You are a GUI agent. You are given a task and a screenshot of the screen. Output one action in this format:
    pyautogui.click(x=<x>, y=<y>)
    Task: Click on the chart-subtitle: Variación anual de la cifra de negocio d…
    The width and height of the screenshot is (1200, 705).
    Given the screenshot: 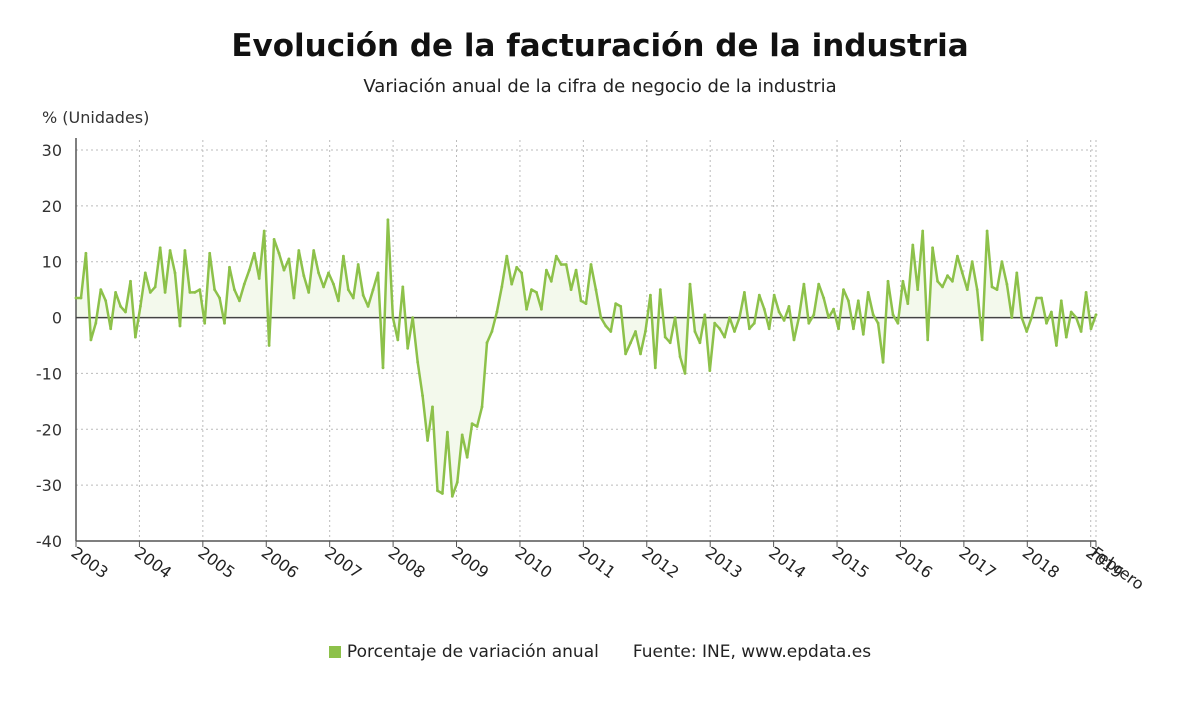 What is the action you would take?
    pyautogui.click(x=600, y=86)
    